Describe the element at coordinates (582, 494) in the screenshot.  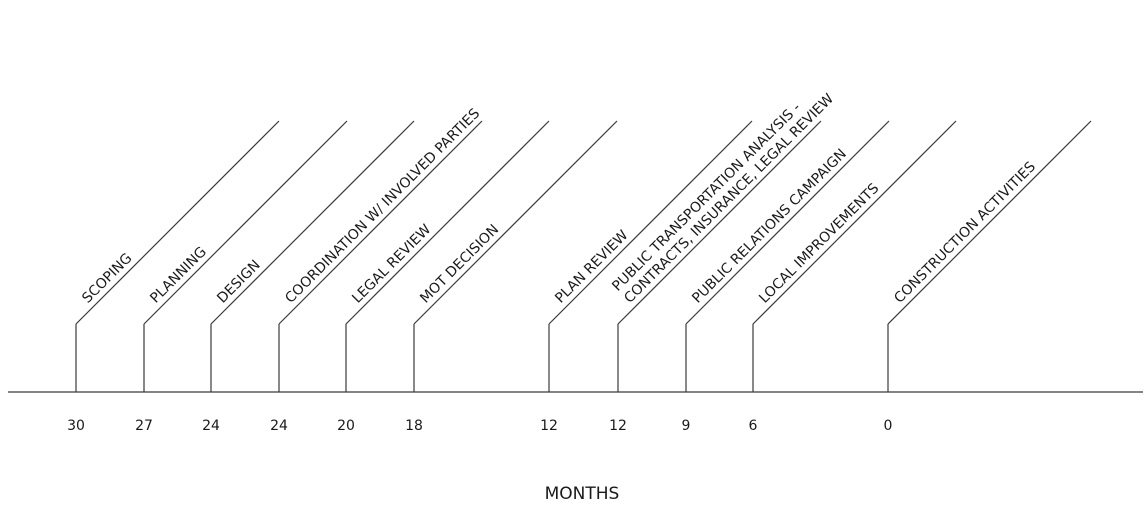
I see `axis-title: MONTHS` at that location.